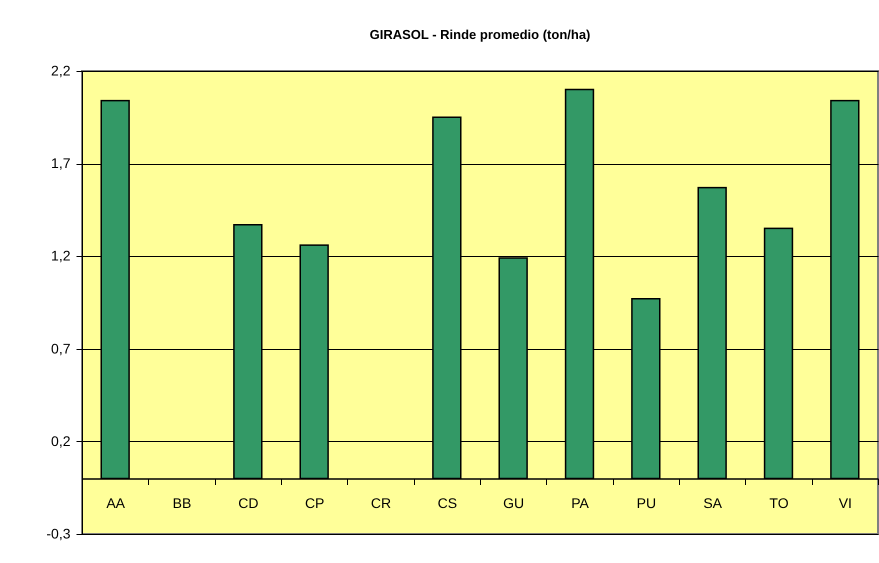 This screenshot has height=563, width=879. What do you see at coordinates (713, 502) in the screenshot?
I see `x-tick-label: SA` at bounding box center [713, 502].